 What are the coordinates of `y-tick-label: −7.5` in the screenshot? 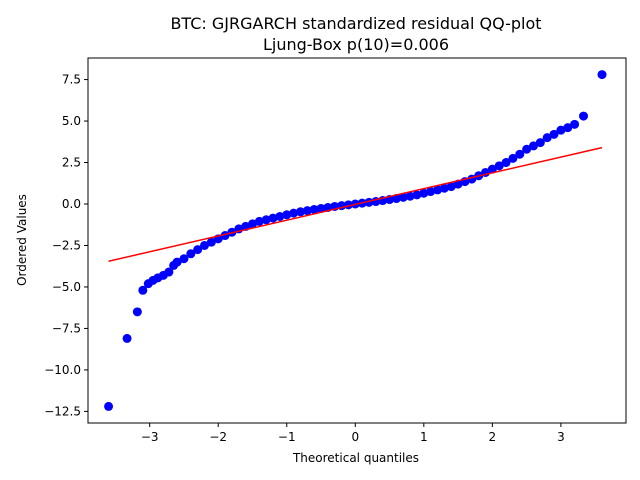 It's located at (66, 328).